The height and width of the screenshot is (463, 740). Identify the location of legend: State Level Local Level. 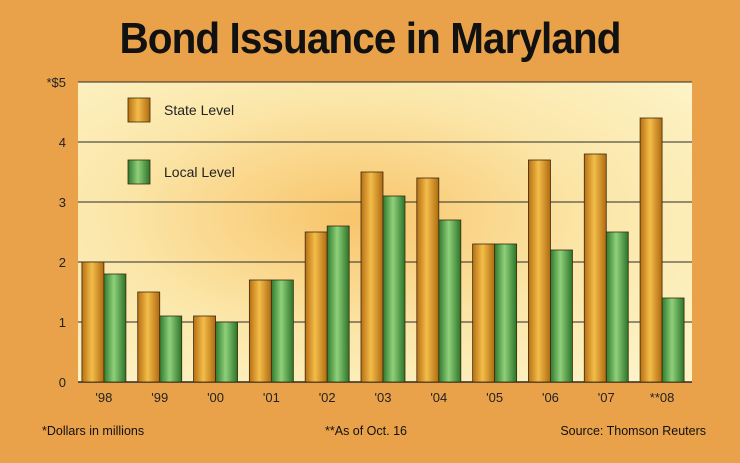
(181, 141).